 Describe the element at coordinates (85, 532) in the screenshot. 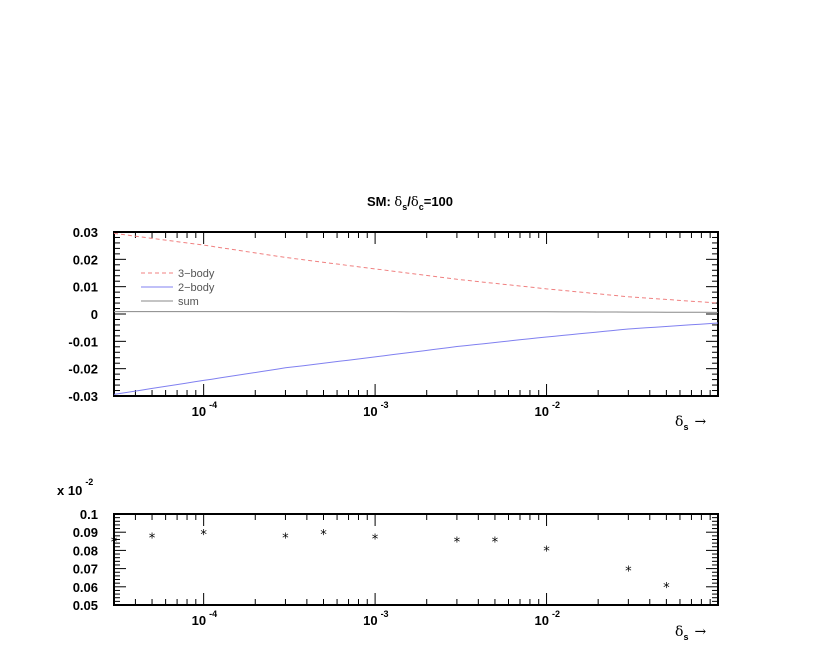

I see `y-tick-label: 0.09` at that location.